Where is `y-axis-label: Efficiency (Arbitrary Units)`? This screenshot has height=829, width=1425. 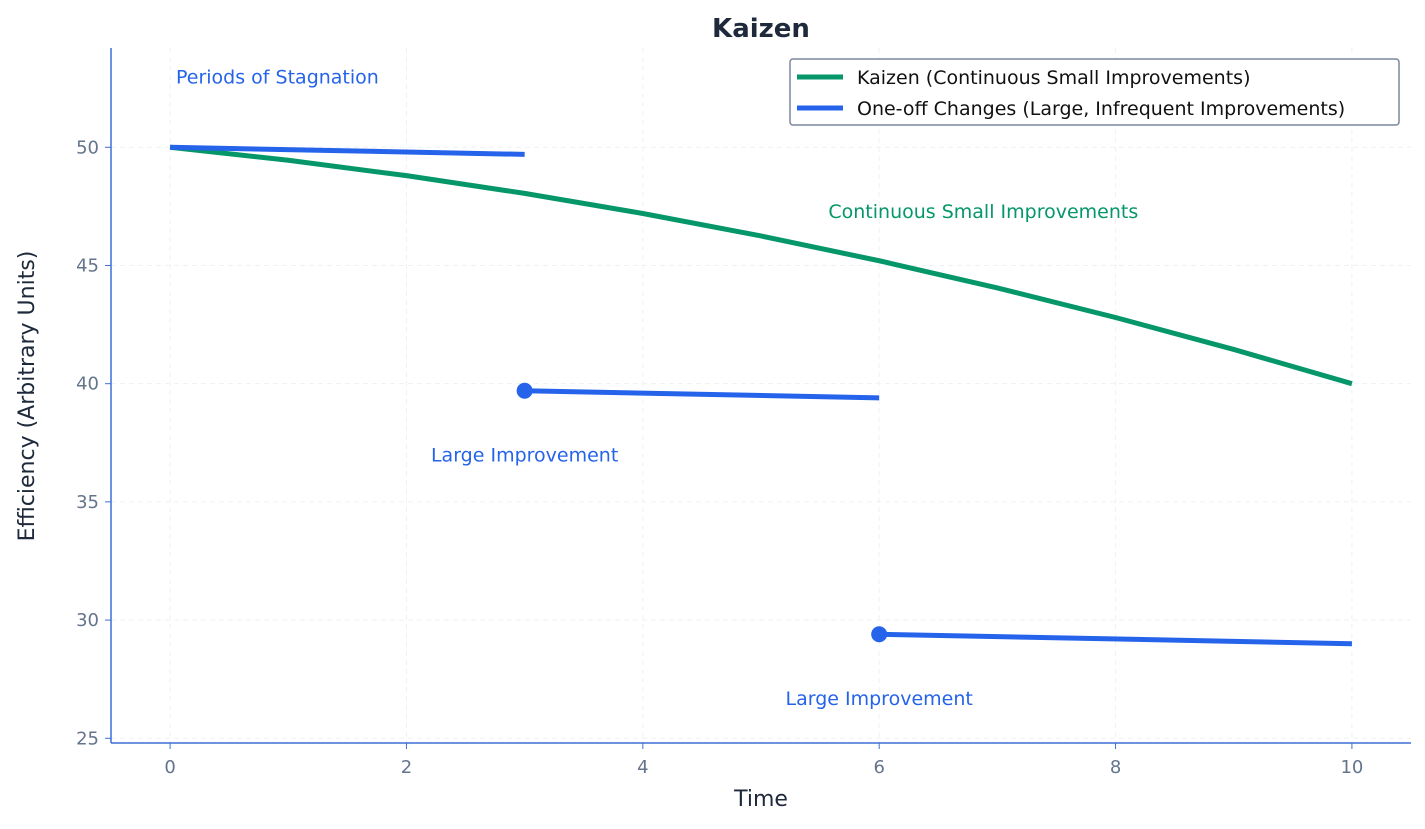 y-axis-label: Efficiency (Arbitrary Units) is located at coordinates (27, 396).